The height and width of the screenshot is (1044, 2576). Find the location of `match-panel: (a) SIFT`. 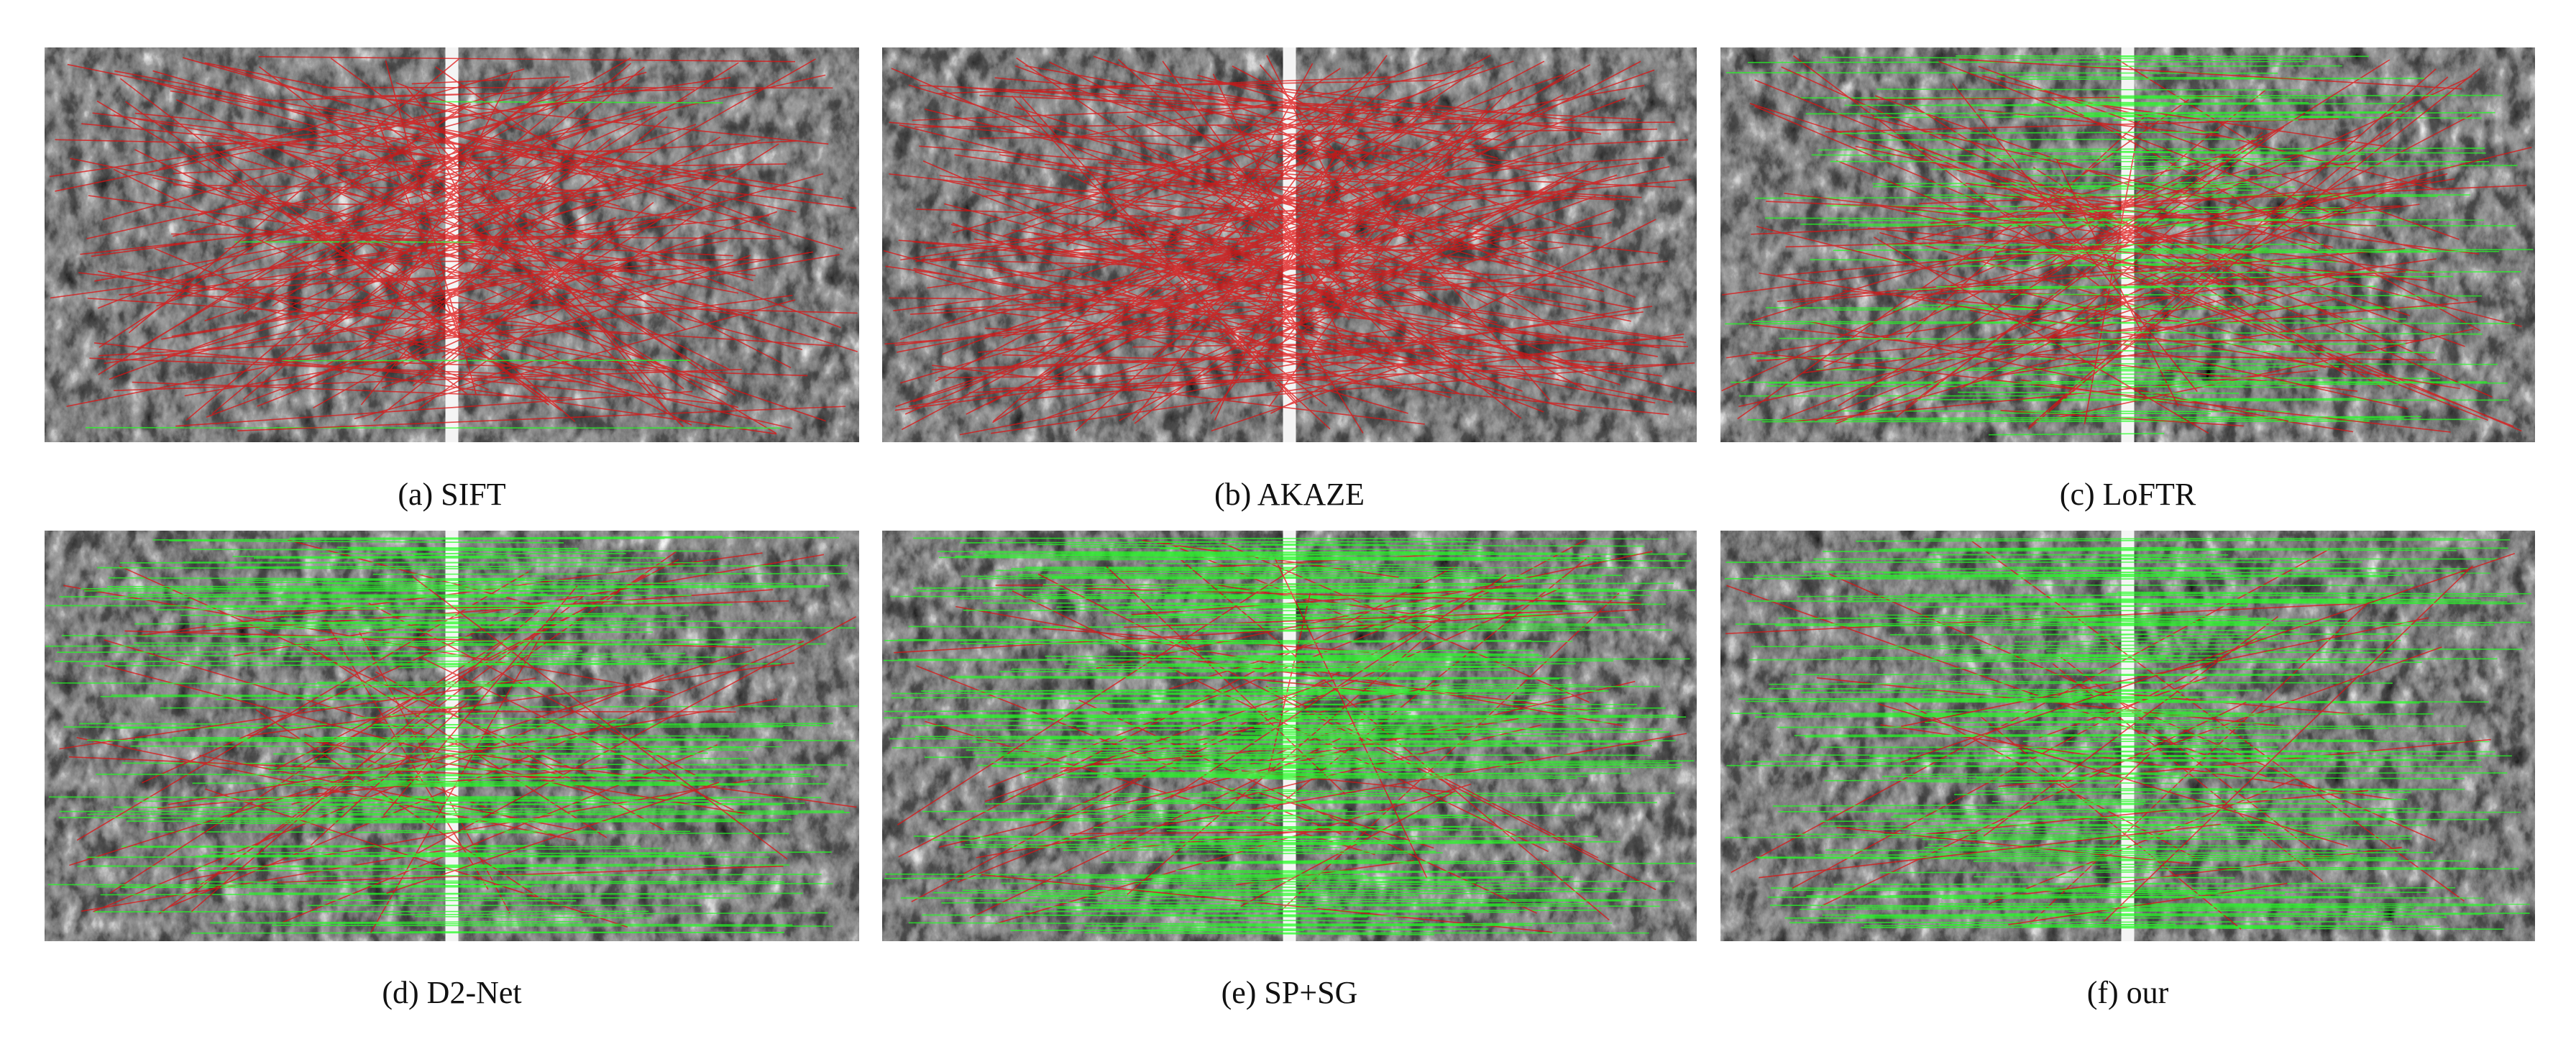

match-panel: (a) SIFT is located at coordinates (452, 280).